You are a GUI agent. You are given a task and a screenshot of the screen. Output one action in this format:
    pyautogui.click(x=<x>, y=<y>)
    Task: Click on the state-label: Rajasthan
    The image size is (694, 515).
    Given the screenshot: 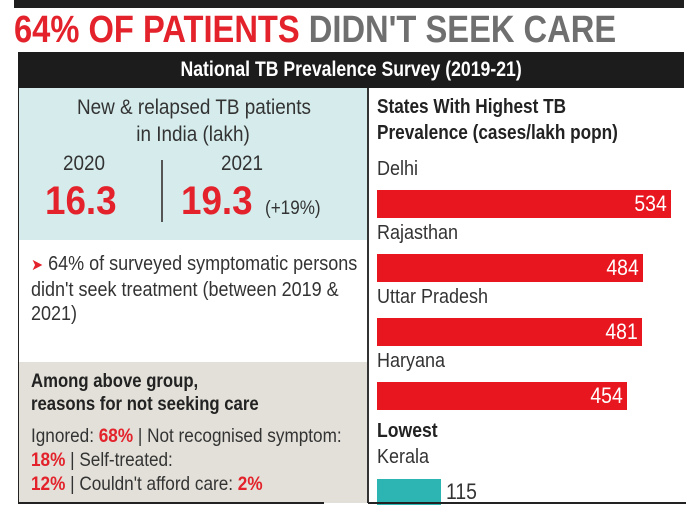 What is the action you would take?
    pyautogui.click(x=418, y=233)
    